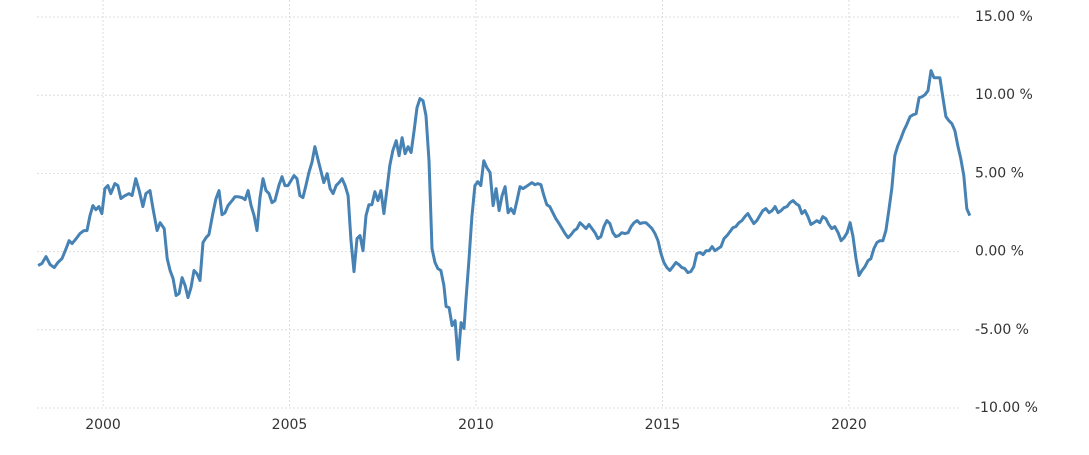 Image resolution: width=1089 pixels, height=455 pixels. What do you see at coordinates (999, 252) in the screenshot?
I see `y-tick-label: 0.00 %` at bounding box center [999, 252].